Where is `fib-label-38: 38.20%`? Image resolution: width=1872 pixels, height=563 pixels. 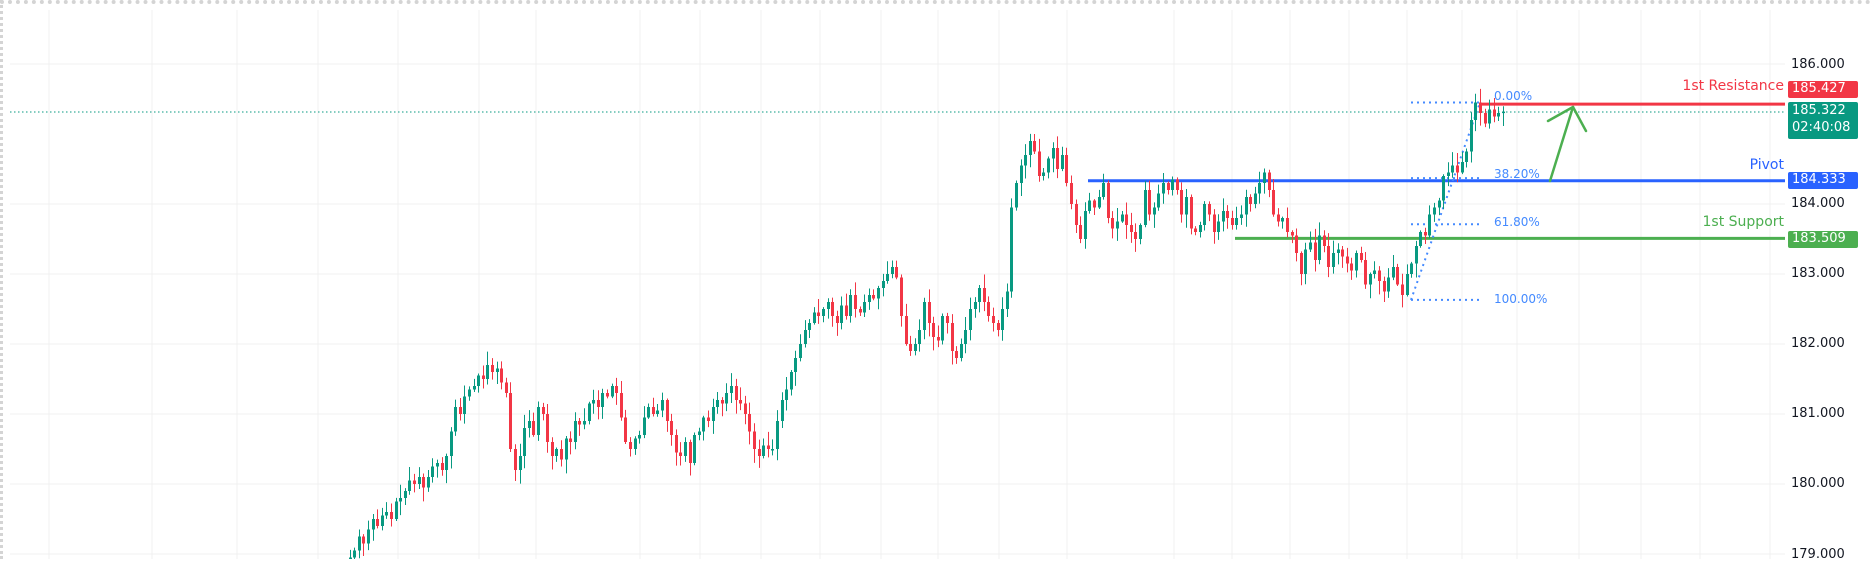 fib-label-38: 38.20% is located at coordinates (1517, 174).